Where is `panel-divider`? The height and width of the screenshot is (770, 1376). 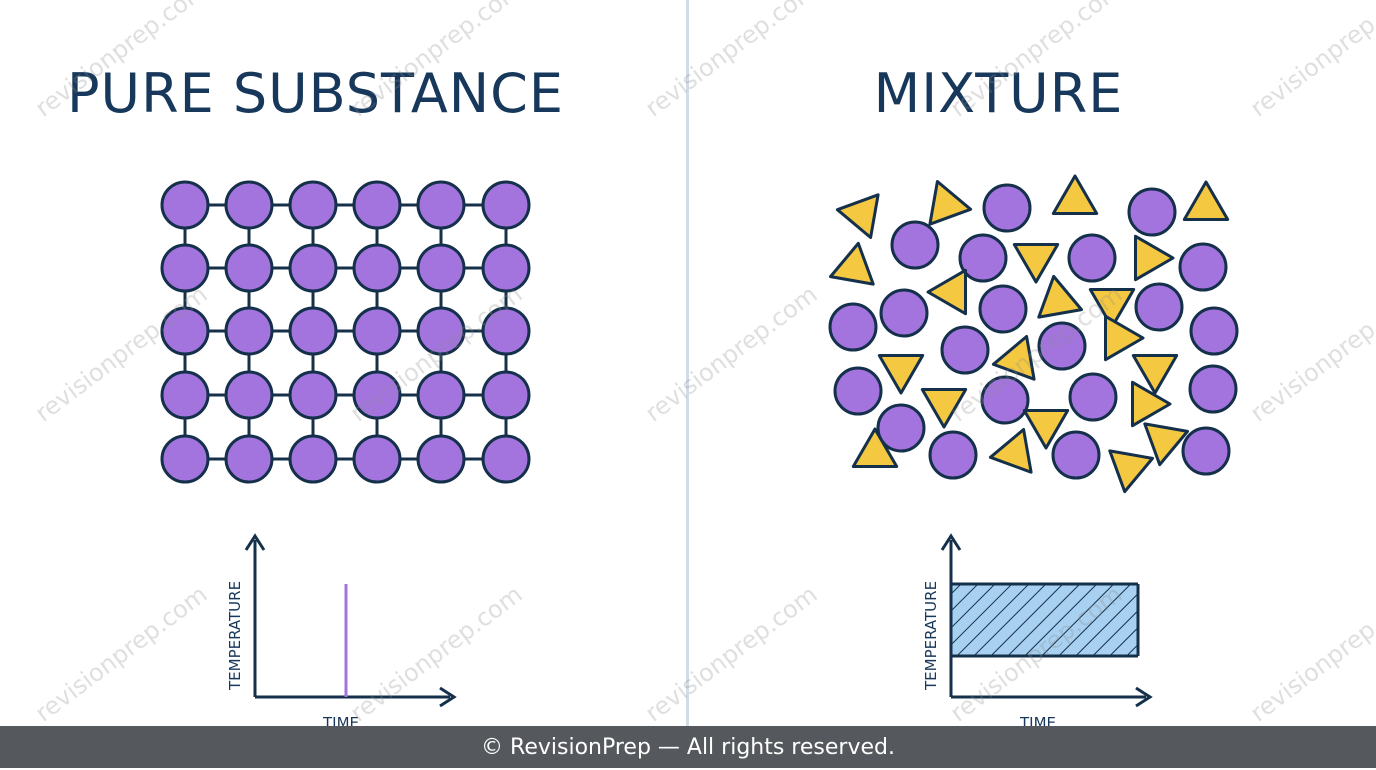 panel-divider is located at coordinates (687, 363).